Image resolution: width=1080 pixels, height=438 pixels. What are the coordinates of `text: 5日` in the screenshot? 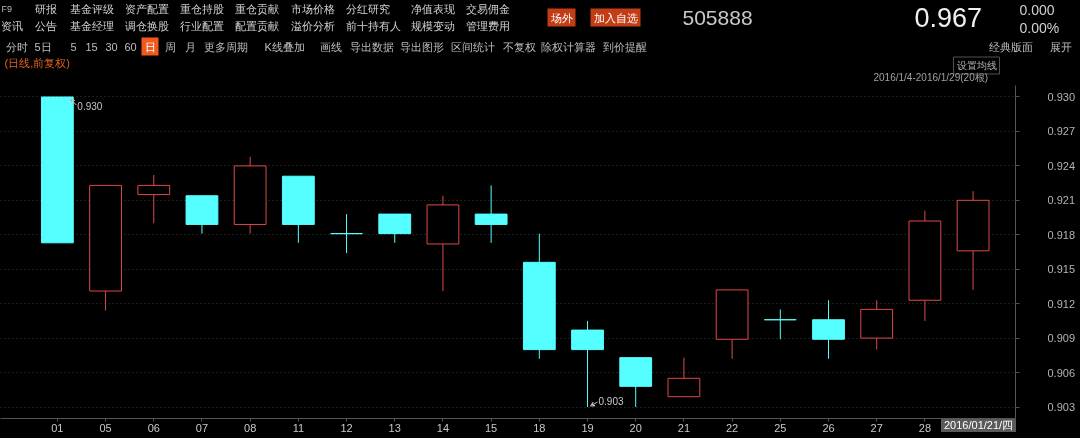 It's located at (43, 46).